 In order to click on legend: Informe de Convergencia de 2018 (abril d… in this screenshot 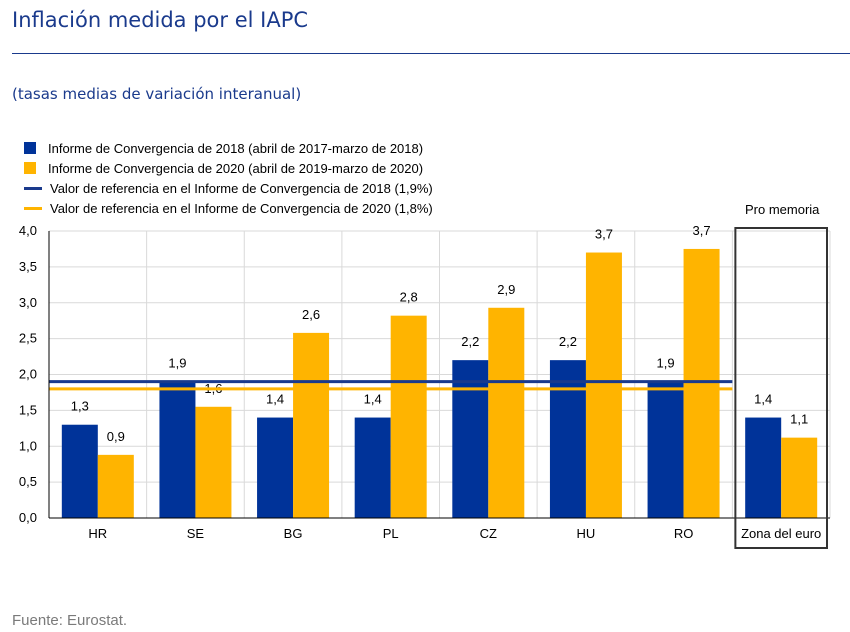, I will do `click(228, 178)`.